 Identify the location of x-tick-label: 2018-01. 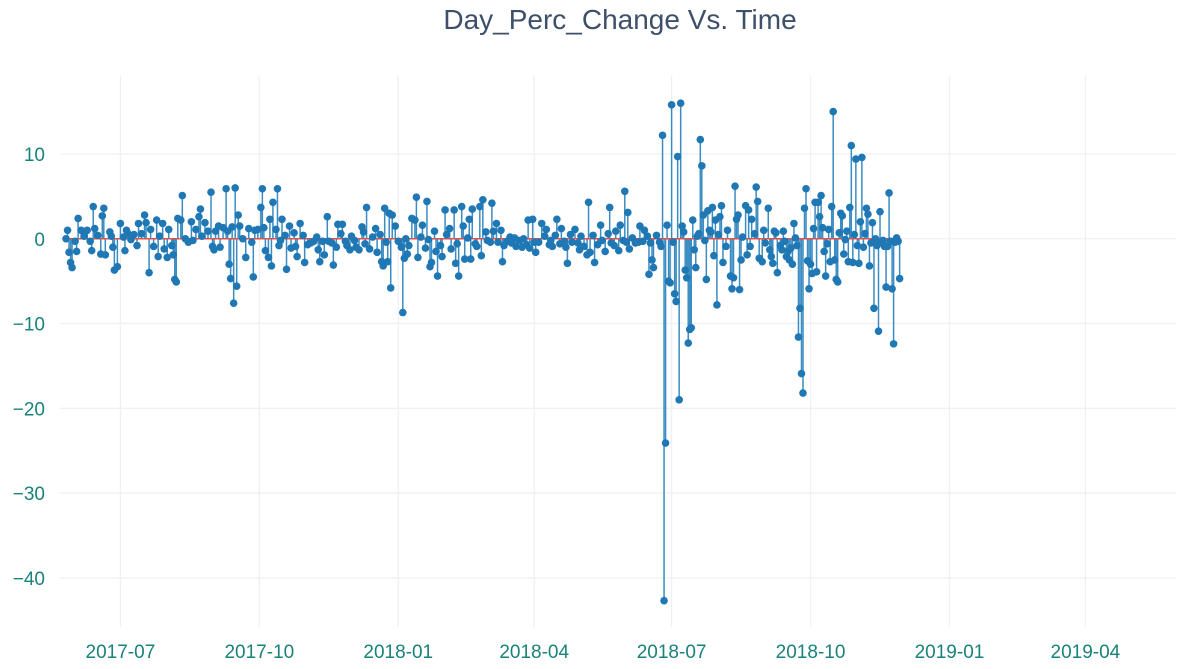
(398, 652).